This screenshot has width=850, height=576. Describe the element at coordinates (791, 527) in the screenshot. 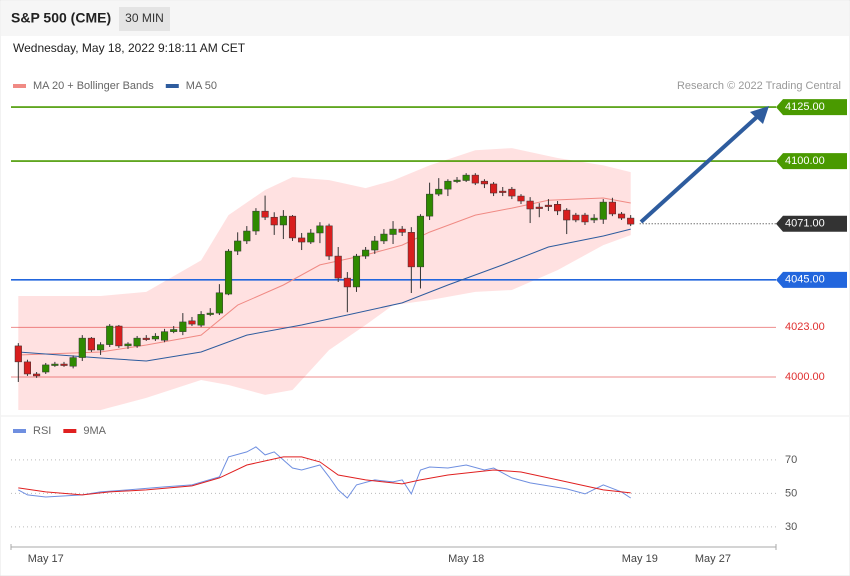

I see `y-tick-label: 30` at that location.